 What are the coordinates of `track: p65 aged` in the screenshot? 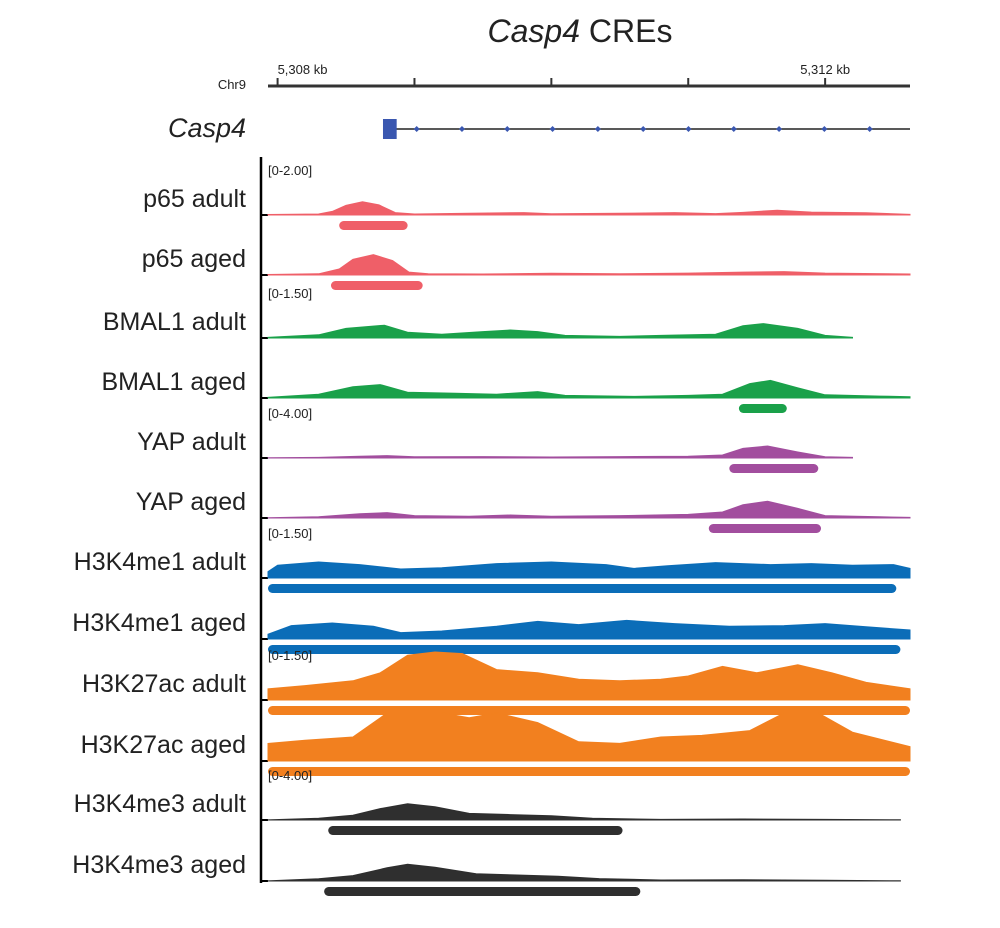 It's located at (526, 267).